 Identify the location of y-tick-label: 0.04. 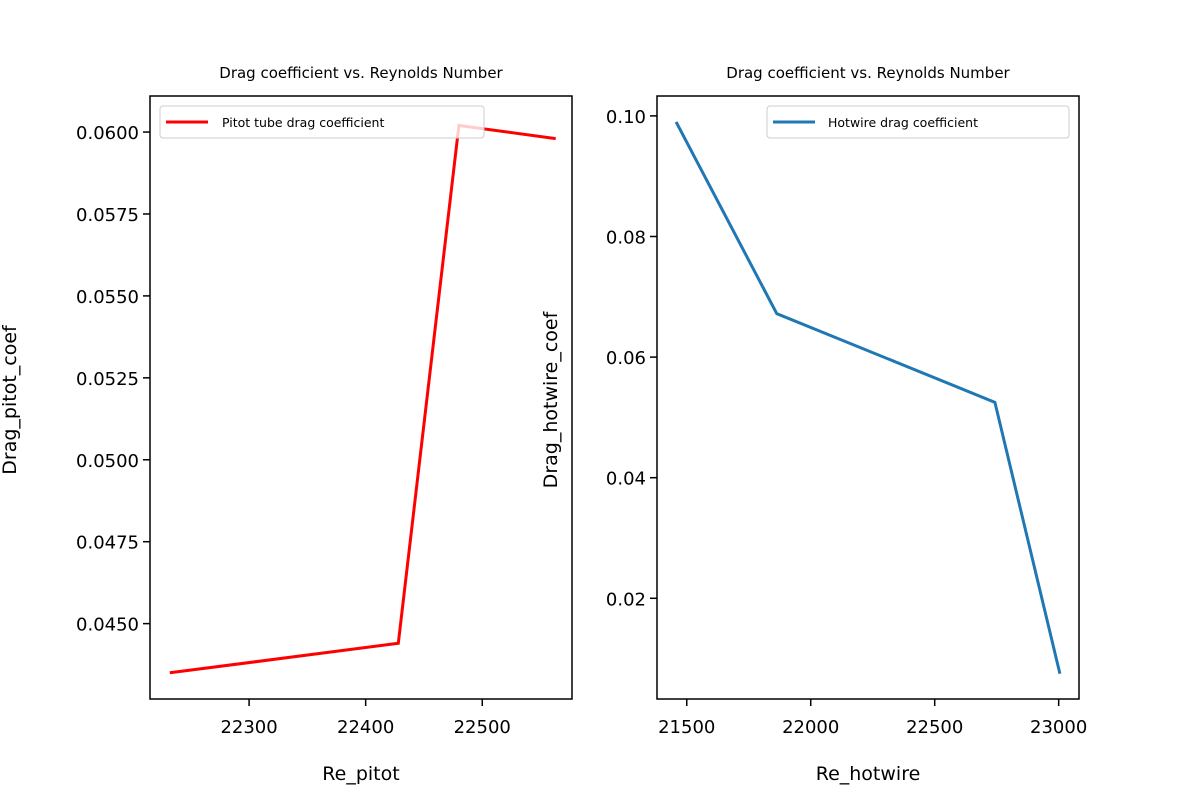
(626, 479).